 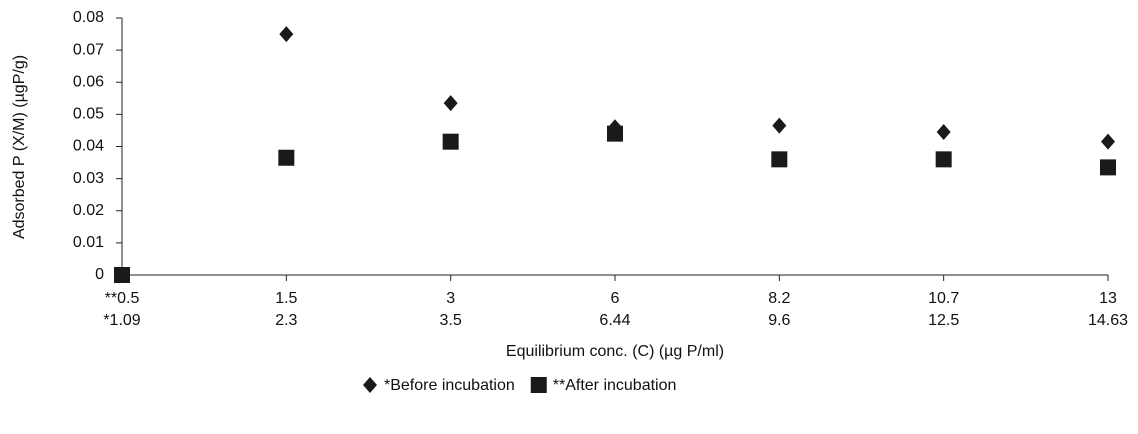 What do you see at coordinates (88, 242) in the screenshot?
I see `y-tick-label: 0.01` at bounding box center [88, 242].